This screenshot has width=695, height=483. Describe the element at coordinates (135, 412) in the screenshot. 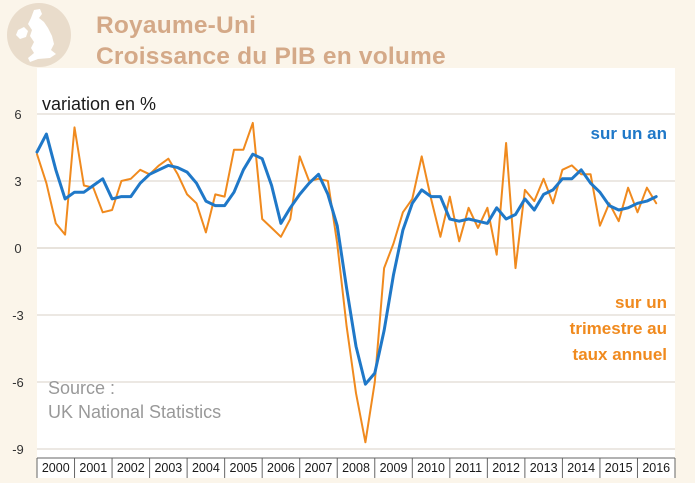

I see `source-line-2: UK National Statistics` at that location.